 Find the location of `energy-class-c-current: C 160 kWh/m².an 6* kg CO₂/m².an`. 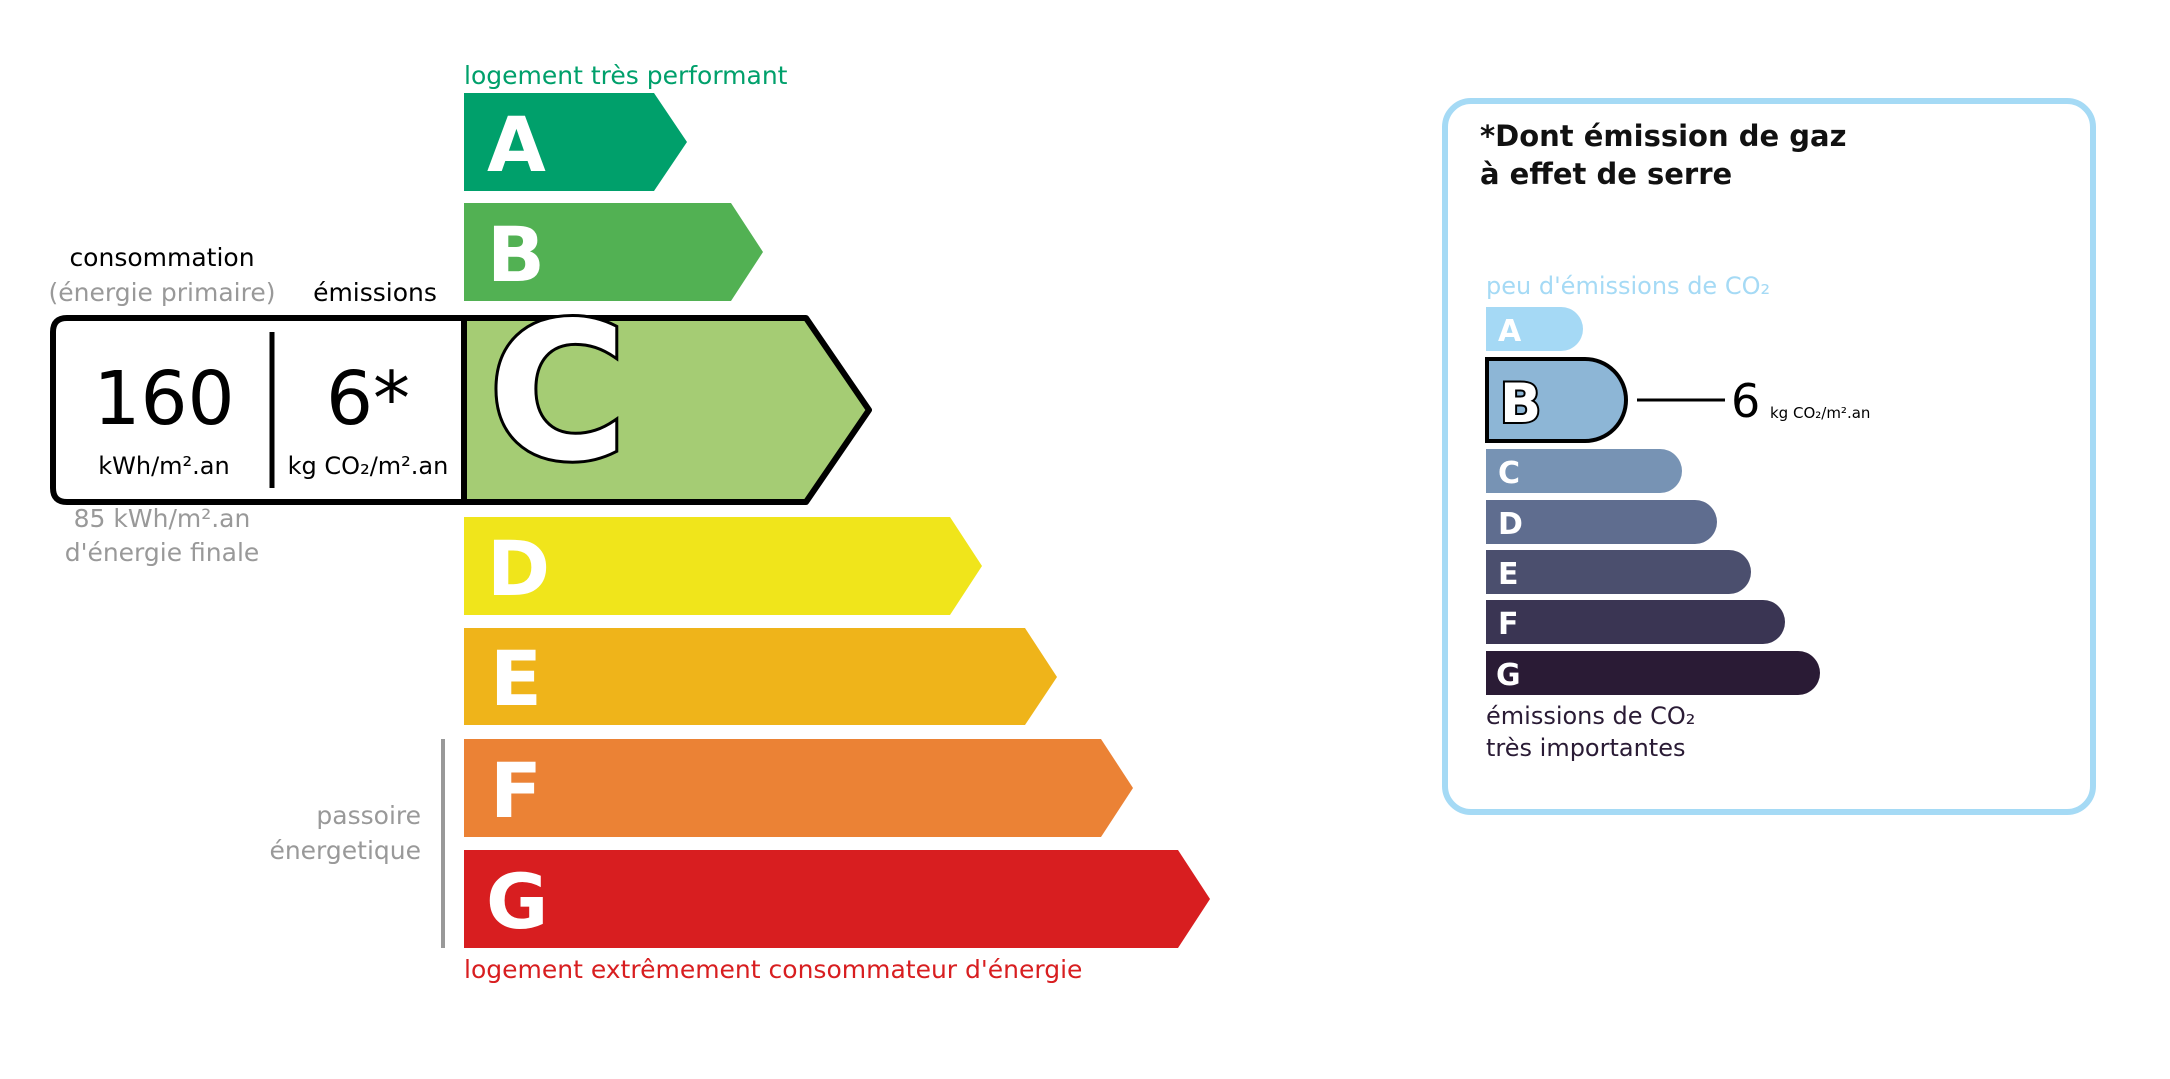

energy-class-c-current: C 160 kWh/m².an 6* kg CO₂/m².an is located at coordinates (461, 392).